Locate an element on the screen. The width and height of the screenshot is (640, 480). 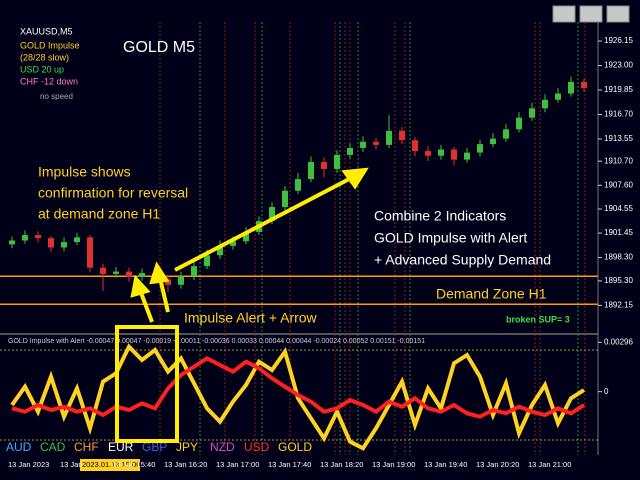
time-label: 13 Jan 20:20 is located at coordinates (497, 464).